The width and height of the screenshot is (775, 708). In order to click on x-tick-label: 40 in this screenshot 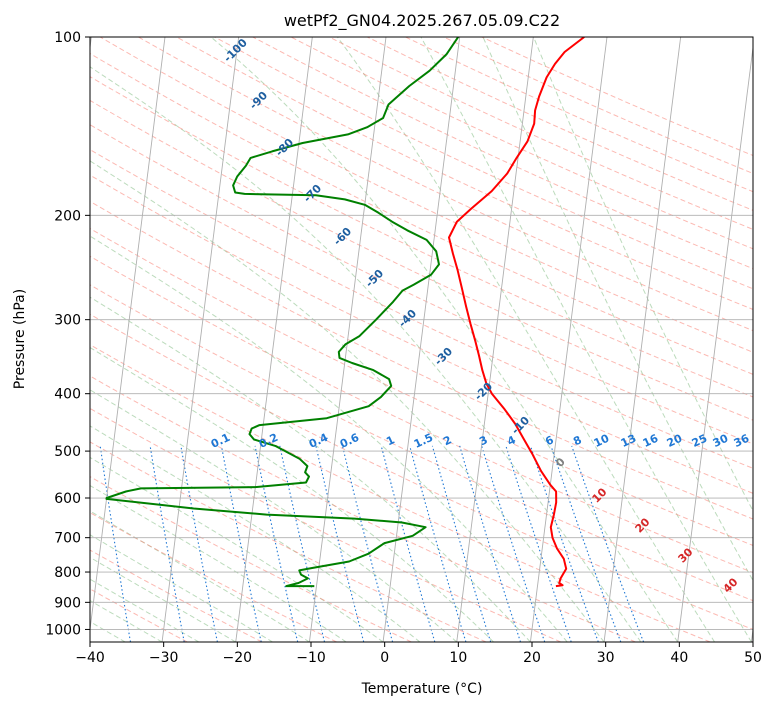, I will do `click(679, 658)`.